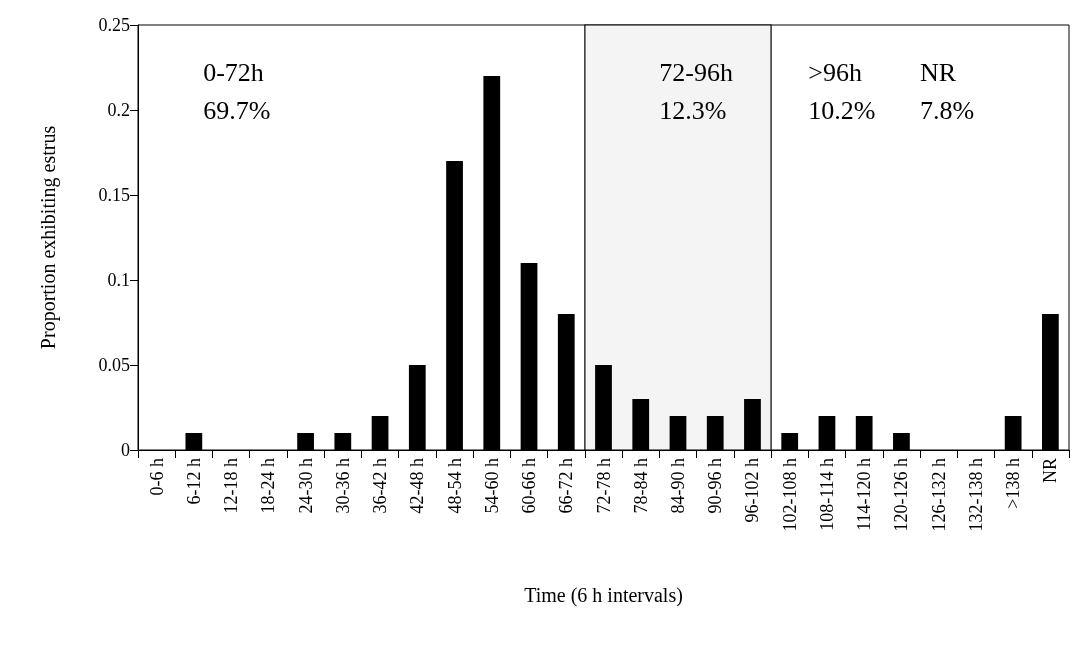  What do you see at coordinates (231, 486) in the screenshot?
I see `x-tick-label: 12-18 h` at bounding box center [231, 486].